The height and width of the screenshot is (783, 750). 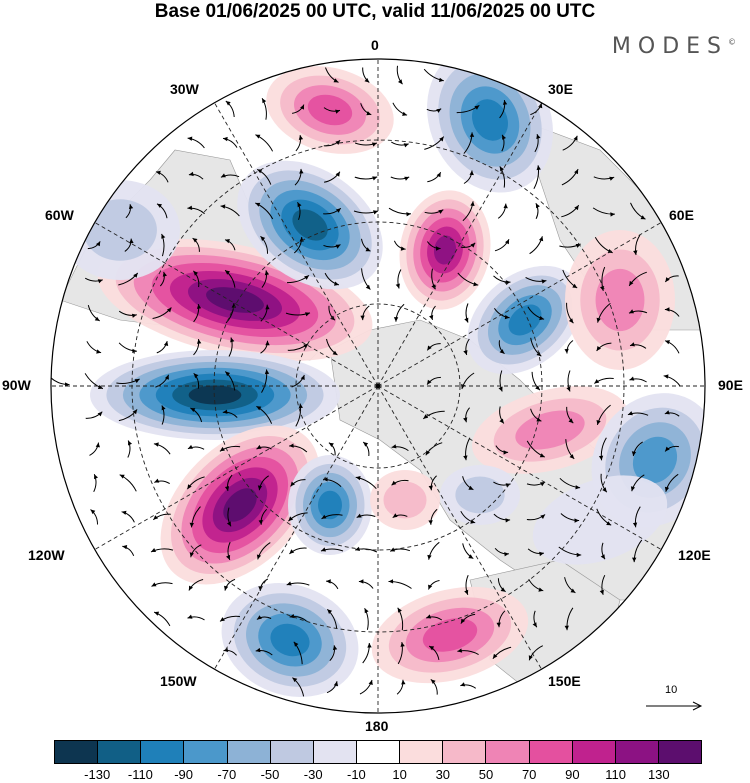 What do you see at coordinates (59, 215) in the screenshot?
I see `lon-label-60w: 60W` at bounding box center [59, 215].